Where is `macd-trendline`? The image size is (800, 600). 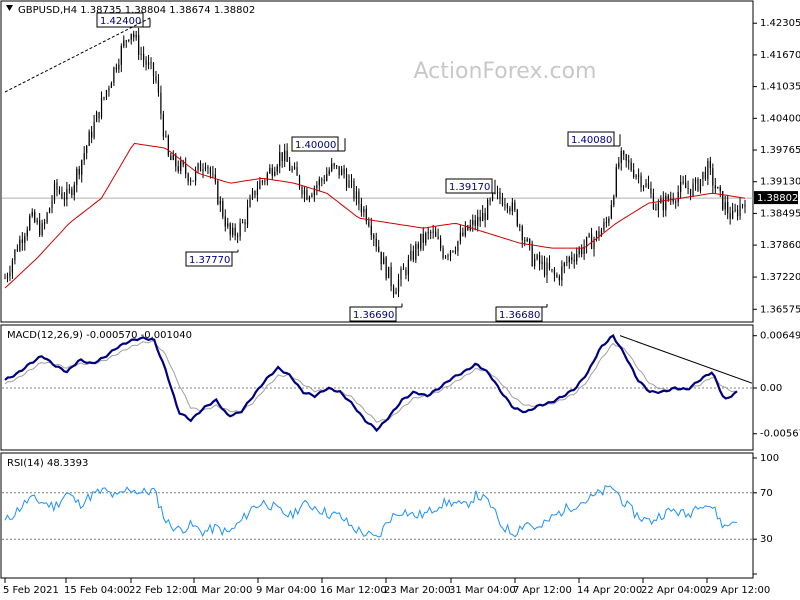 macd-trendline is located at coordinates (686, 359).